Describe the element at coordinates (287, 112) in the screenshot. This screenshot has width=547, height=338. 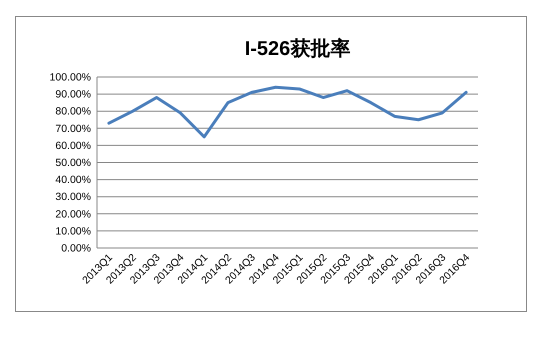
I see `line-series` at that location.